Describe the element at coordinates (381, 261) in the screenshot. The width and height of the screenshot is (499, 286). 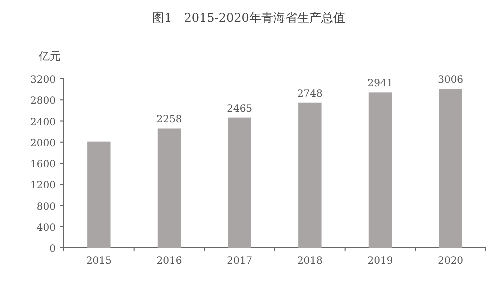
I see `x-tick-label: 2019` at that location.